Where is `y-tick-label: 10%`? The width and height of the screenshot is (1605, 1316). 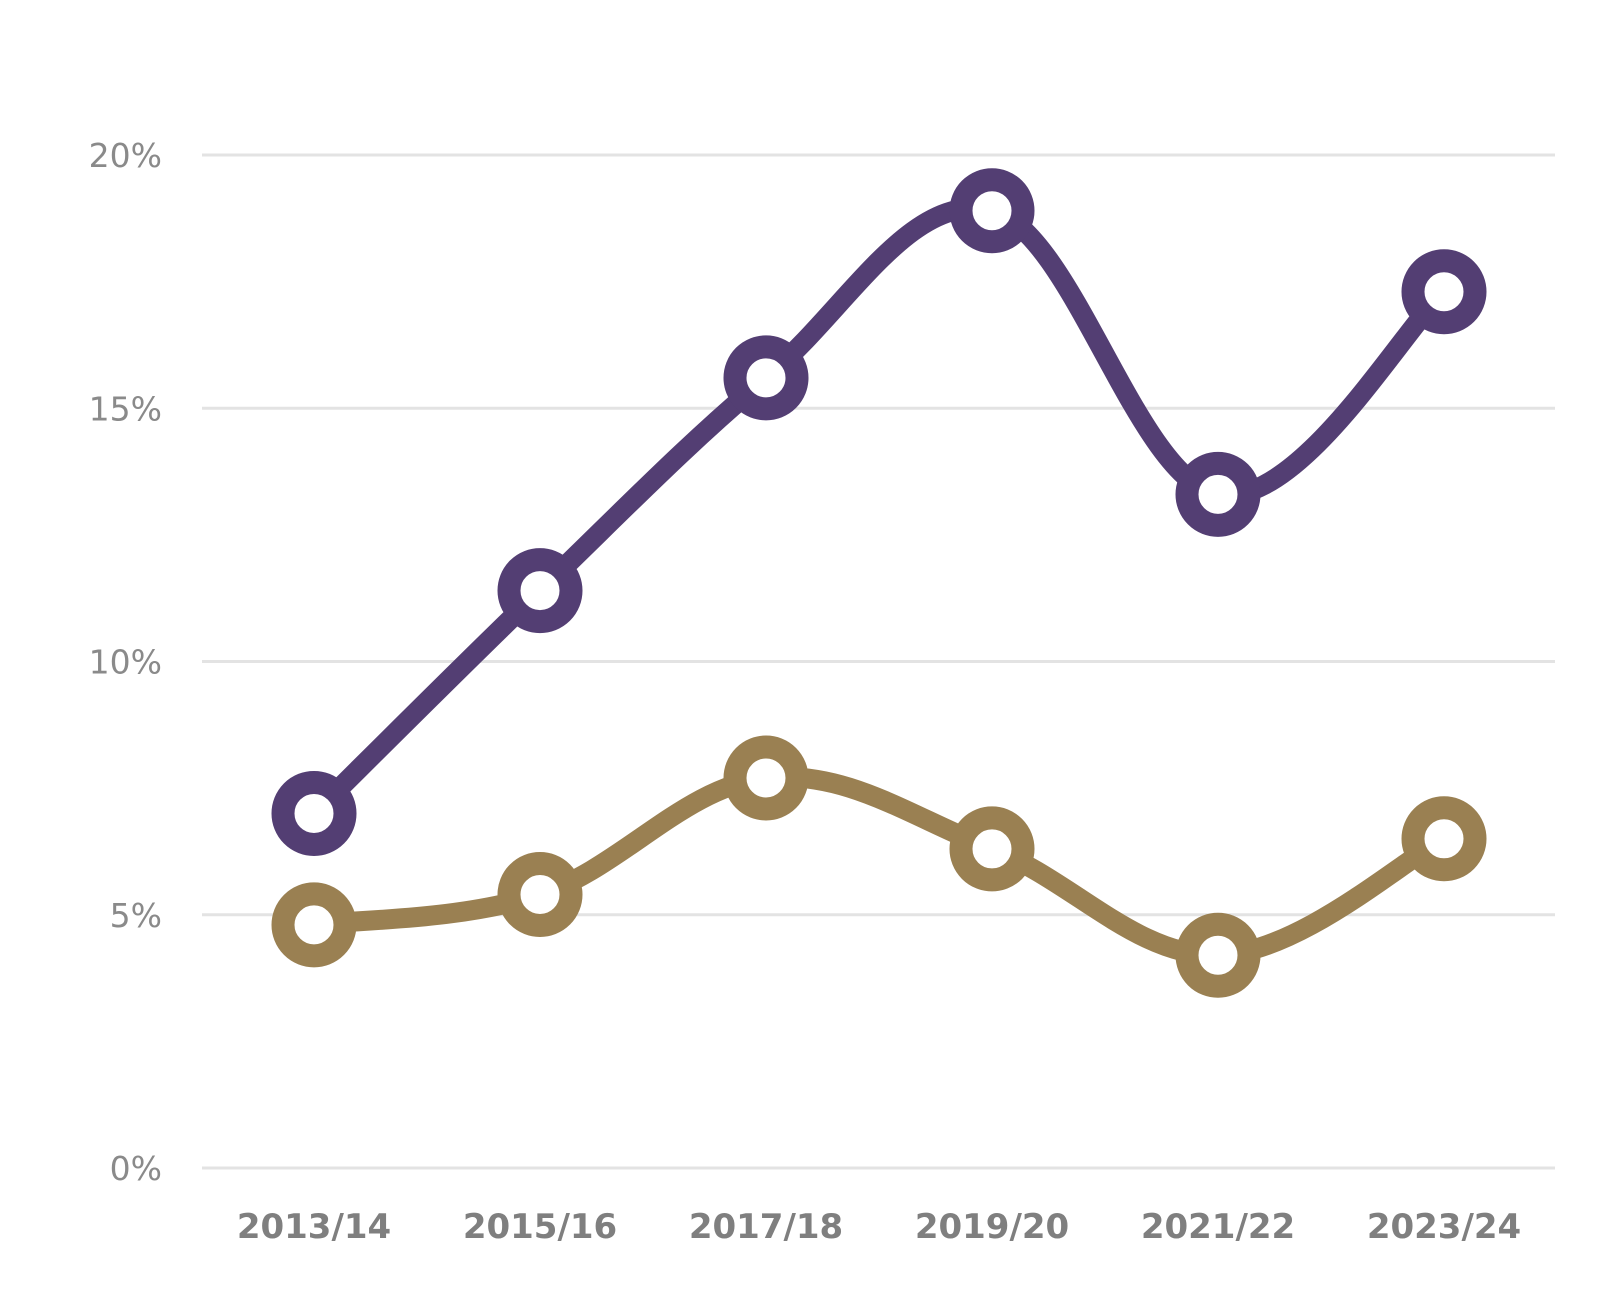
y-tick-label: 10% is located at coordinates (125, 662).